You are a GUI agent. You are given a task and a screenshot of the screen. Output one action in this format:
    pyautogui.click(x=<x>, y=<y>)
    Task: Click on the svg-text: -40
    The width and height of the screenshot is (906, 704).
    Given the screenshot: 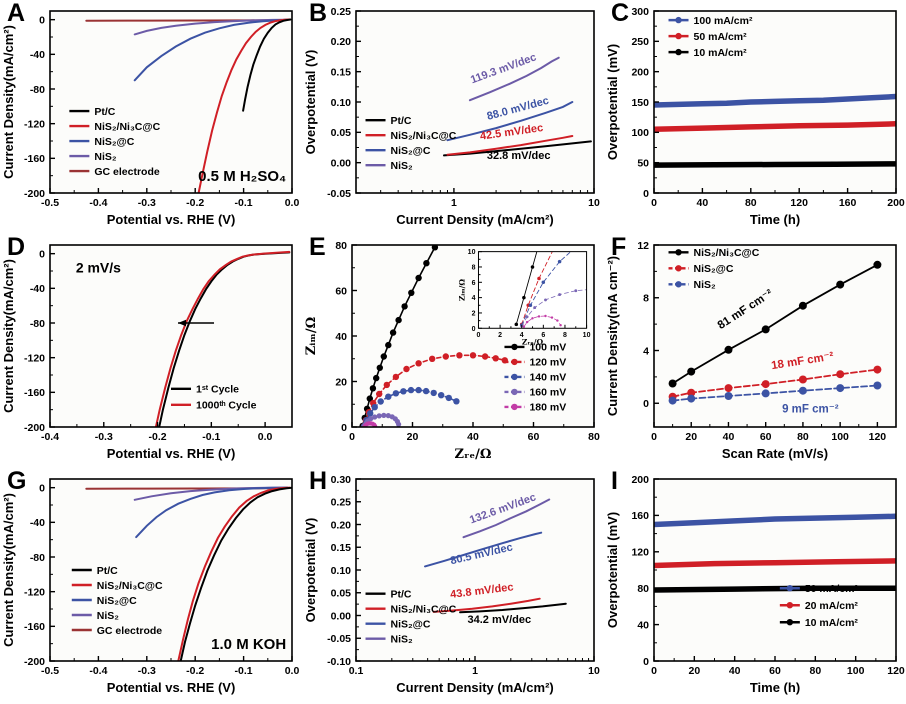 What is the action you would take?
    pyautogui.click(x=37, y=289)
    